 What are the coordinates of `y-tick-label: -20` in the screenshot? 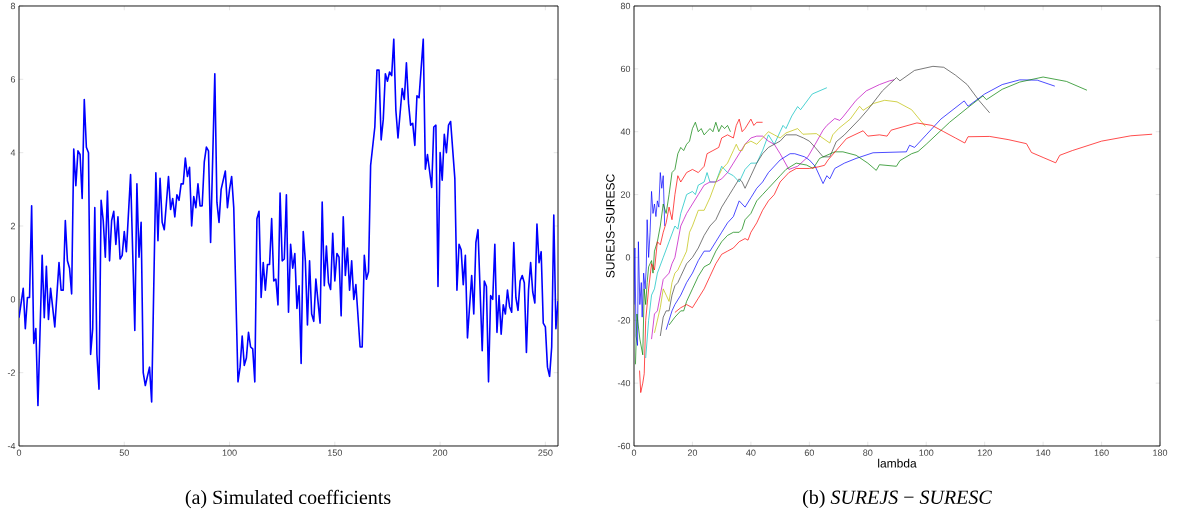 It's located at (624, 320).